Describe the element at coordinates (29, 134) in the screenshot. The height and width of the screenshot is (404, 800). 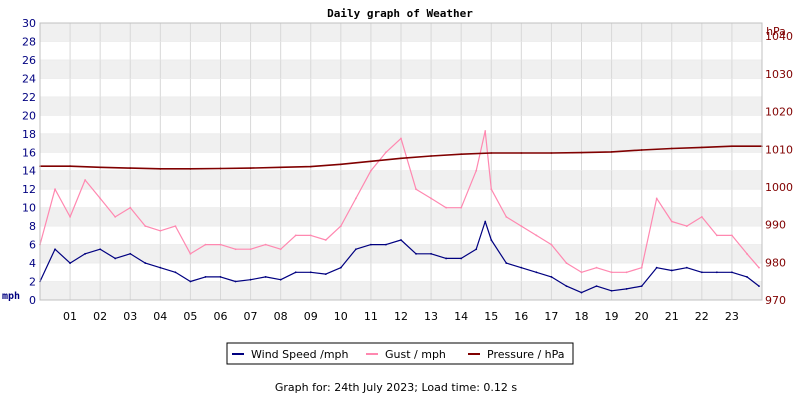
I see `left-tick-label: 18` at that location.